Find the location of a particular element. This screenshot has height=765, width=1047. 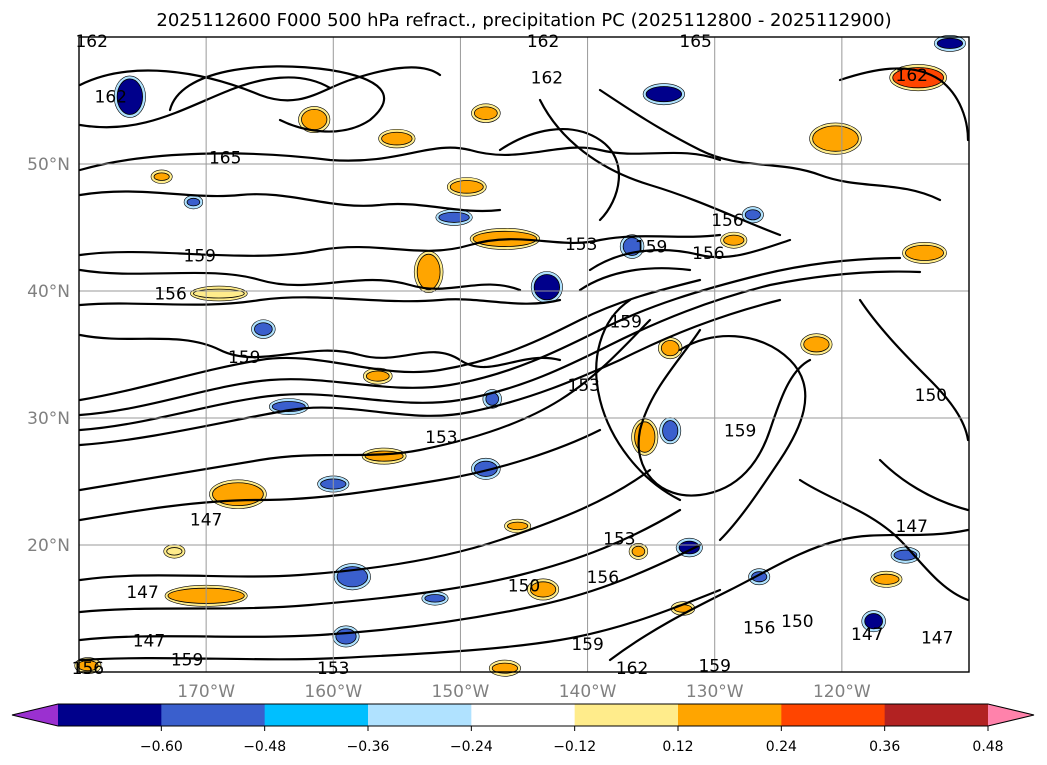

x-tick-label: 170°W is located at coordinates (206, 692).